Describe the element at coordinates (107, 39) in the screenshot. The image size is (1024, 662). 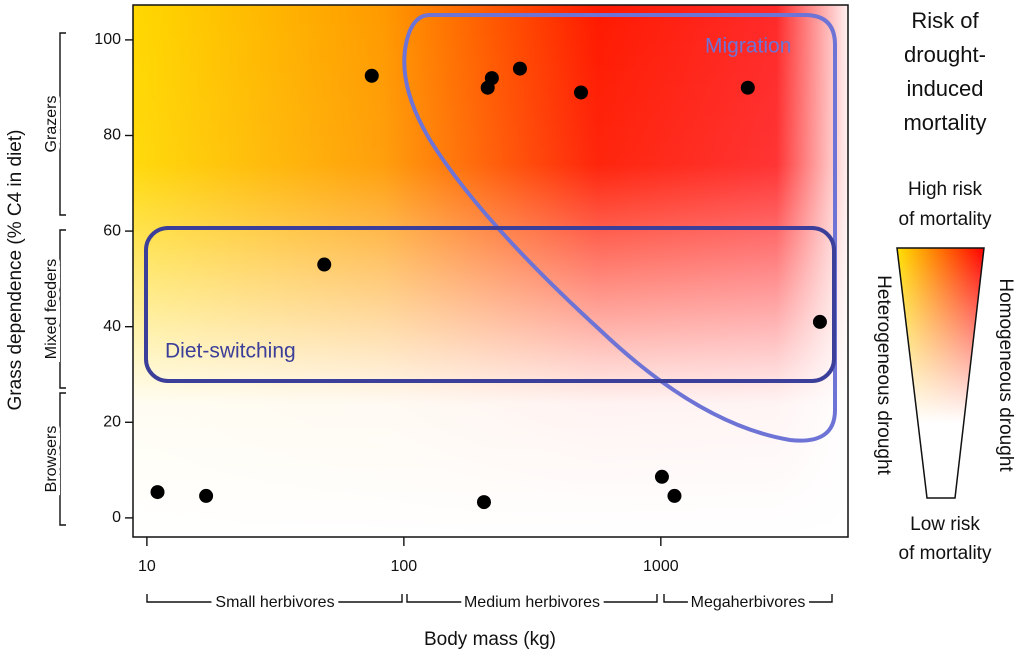
I see `y-tick-label: 100` at that location.